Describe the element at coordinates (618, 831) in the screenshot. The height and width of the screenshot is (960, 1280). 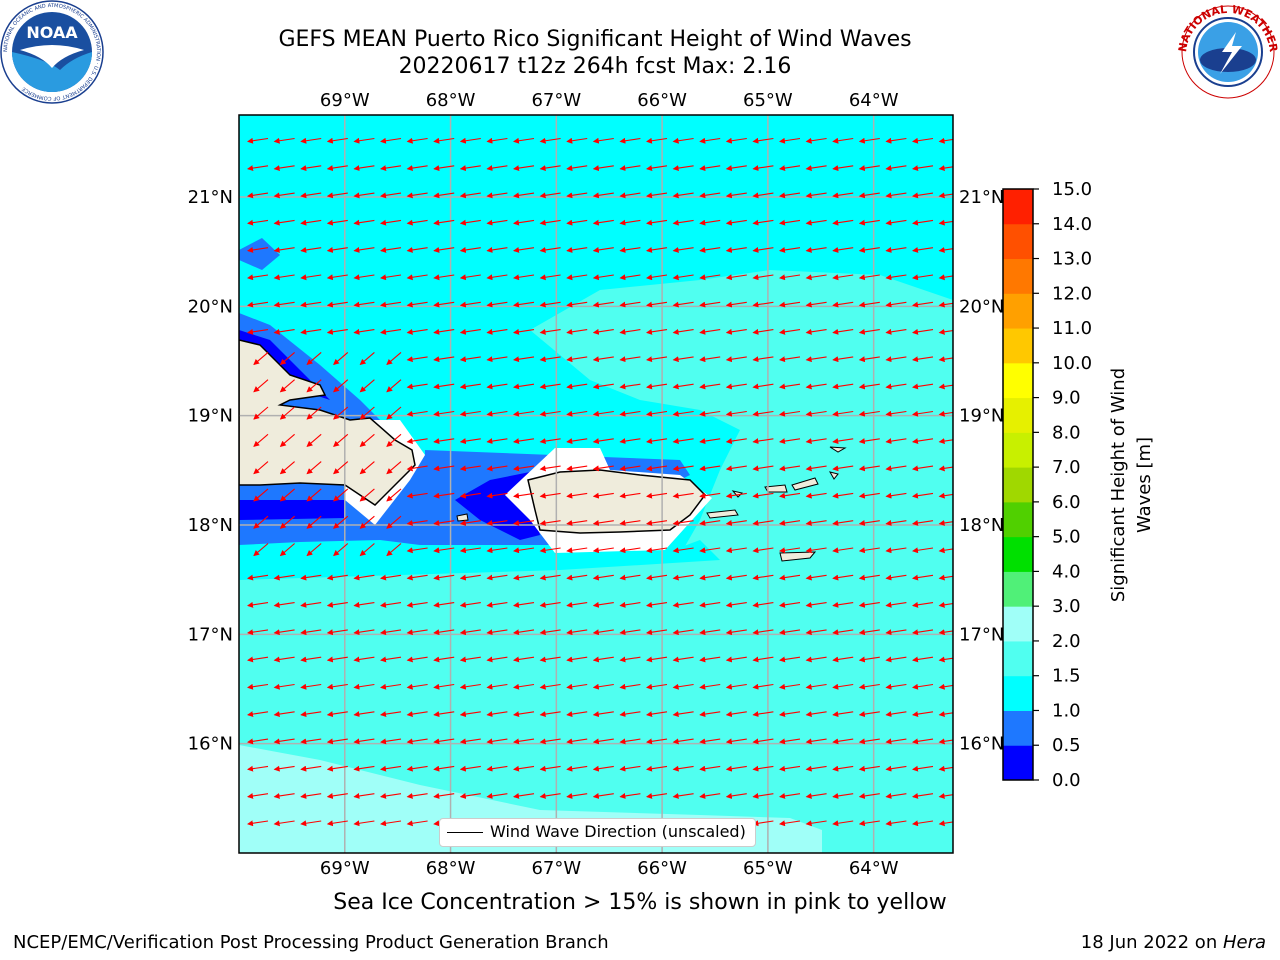
I see `legend-label: Wind Wave Direction (unscaled)` at that location.